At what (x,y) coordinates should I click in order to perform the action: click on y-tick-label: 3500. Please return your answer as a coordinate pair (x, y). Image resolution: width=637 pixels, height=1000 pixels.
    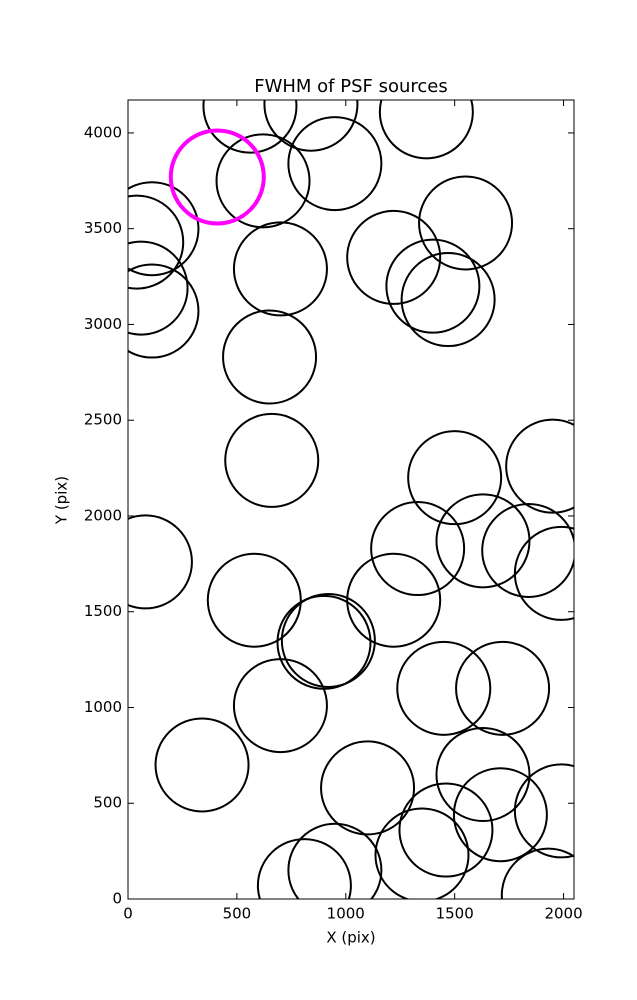
    Looking at the image, I should click on (103, 228).